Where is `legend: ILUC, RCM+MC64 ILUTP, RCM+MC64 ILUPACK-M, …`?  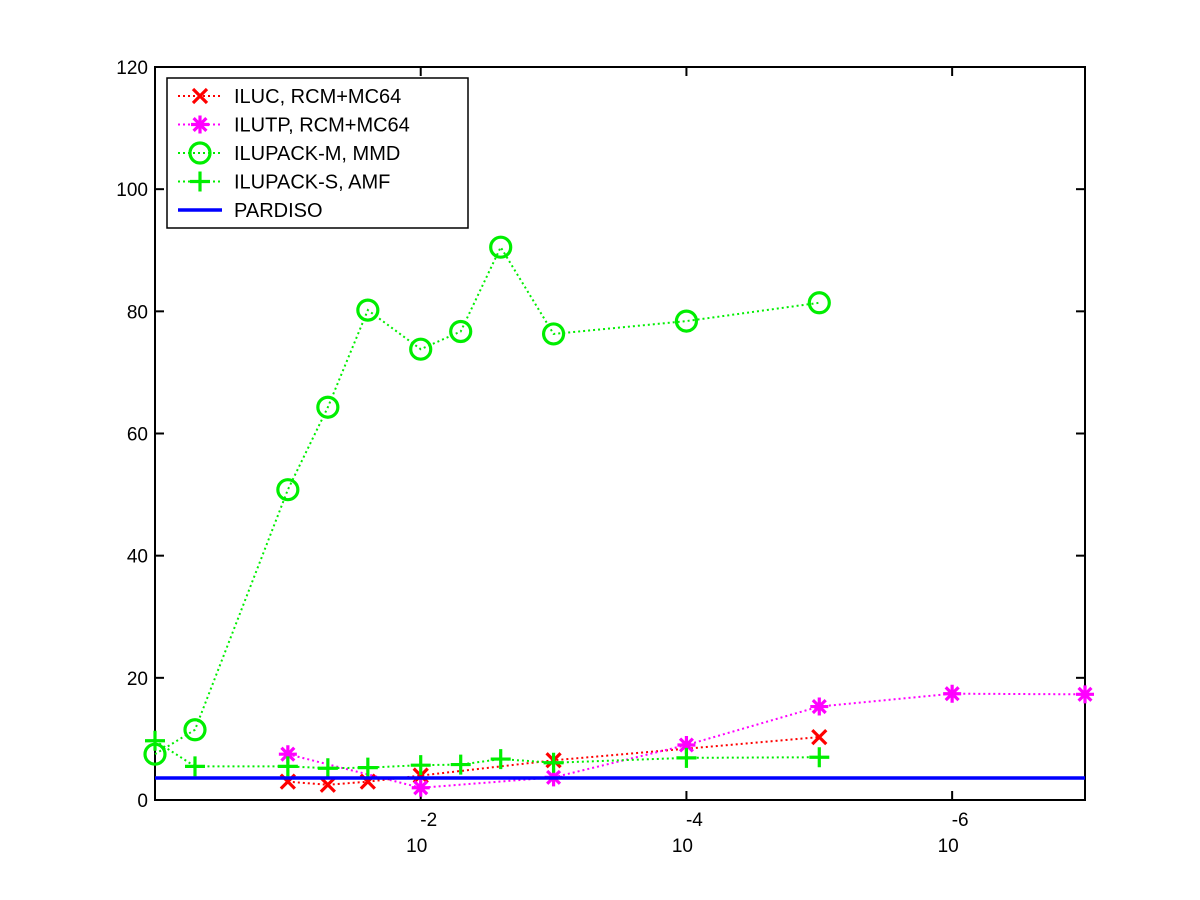
legend: ILUC, RCM+MC64 ILUTP, RCM+MC64 ILUPACK-M, … is located at coordinates (317, 153).